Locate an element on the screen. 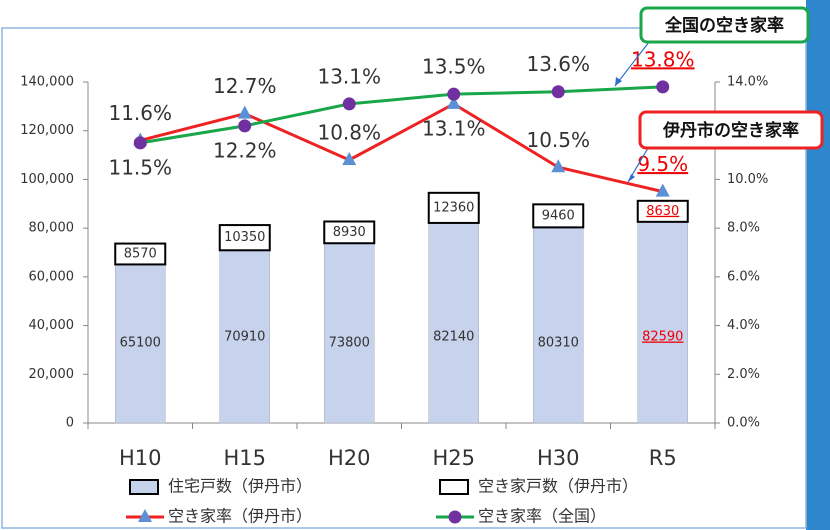  legend-label: 空き家率（伊丹市） is located at coordinates (240, 516).